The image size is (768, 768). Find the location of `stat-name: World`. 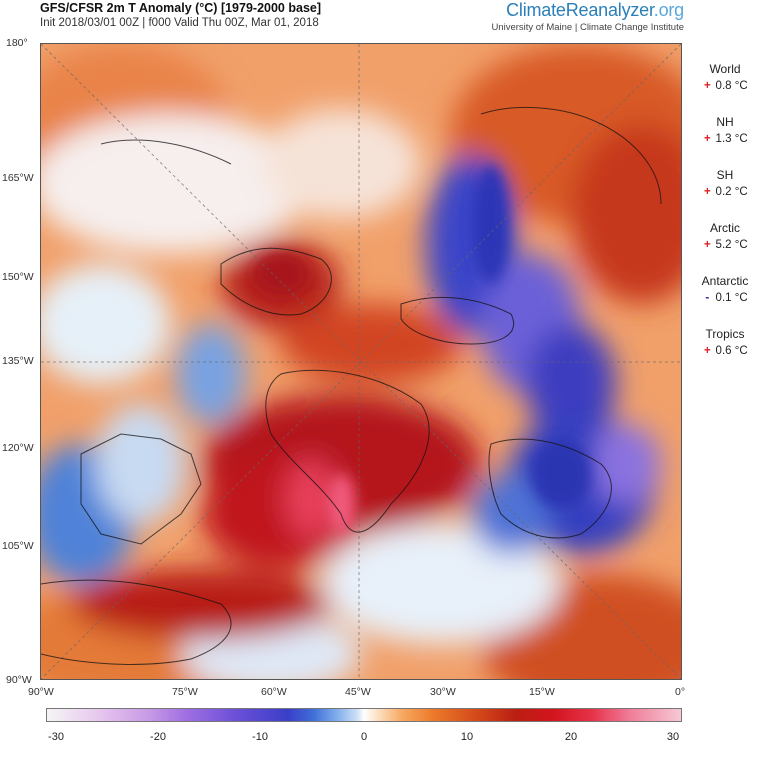

stat-name: World is located at coordinates (725, 69).